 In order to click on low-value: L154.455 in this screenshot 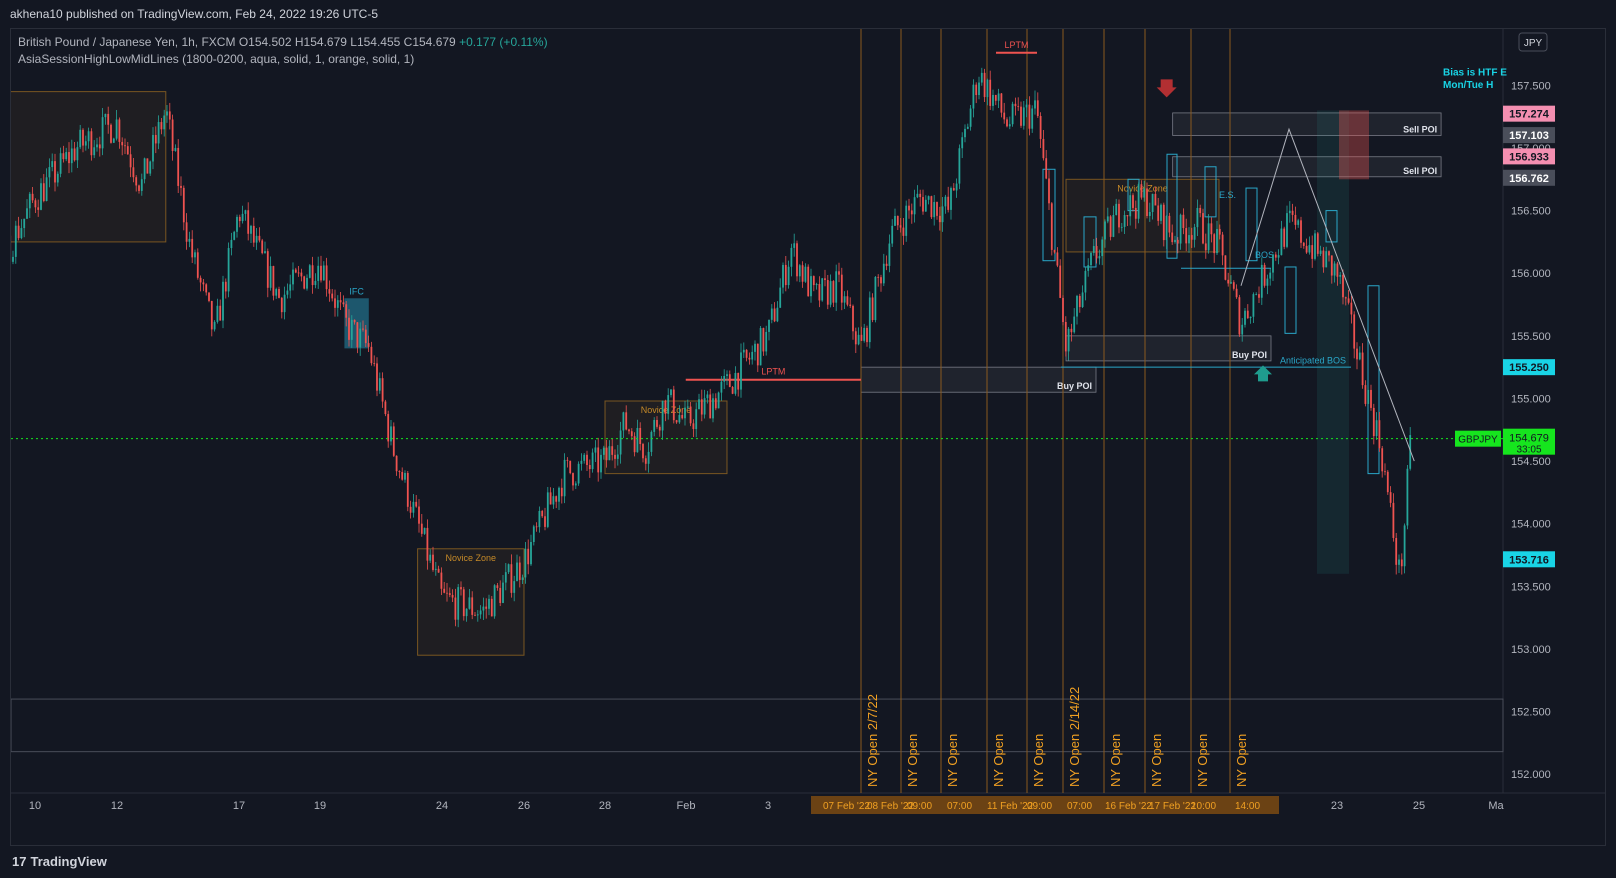, I will do `click(375, 42)`.